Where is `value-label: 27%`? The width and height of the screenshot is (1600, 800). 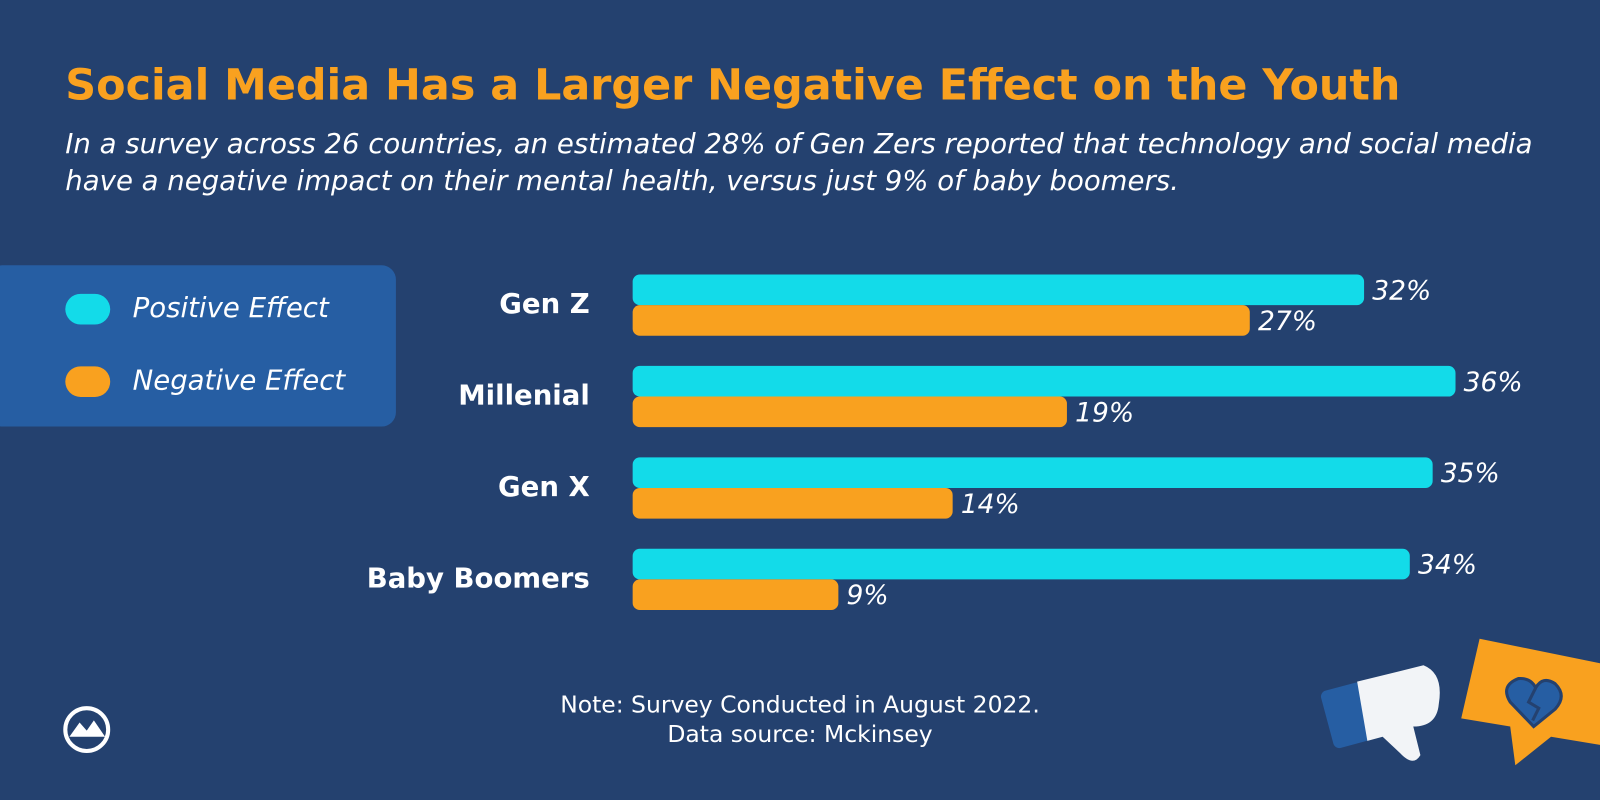 value-label: 27% is located at coordinates (1287, 321).